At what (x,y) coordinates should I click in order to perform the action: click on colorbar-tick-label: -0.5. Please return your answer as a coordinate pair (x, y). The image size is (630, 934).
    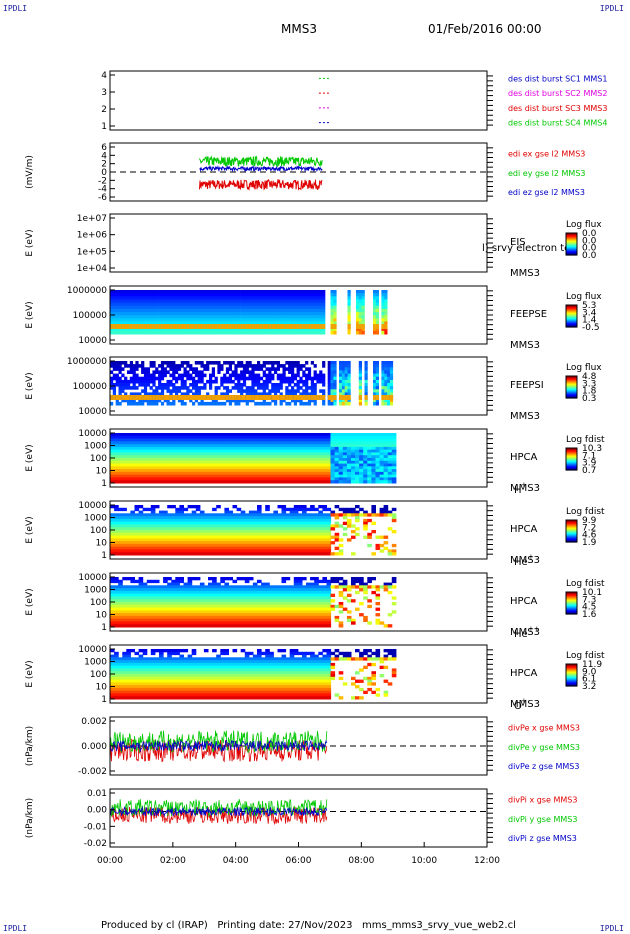
    Looking at the image, I should click on (591, 328).